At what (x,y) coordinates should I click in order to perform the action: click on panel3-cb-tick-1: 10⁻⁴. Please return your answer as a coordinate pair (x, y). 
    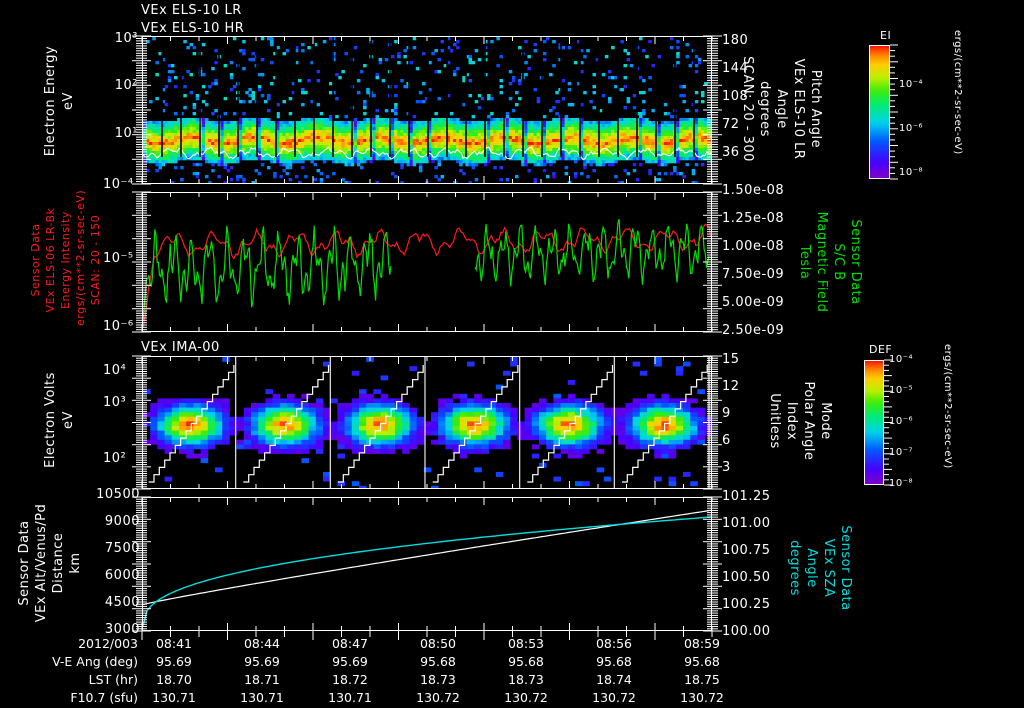
    Looking at the image, I should click on (901, 359).